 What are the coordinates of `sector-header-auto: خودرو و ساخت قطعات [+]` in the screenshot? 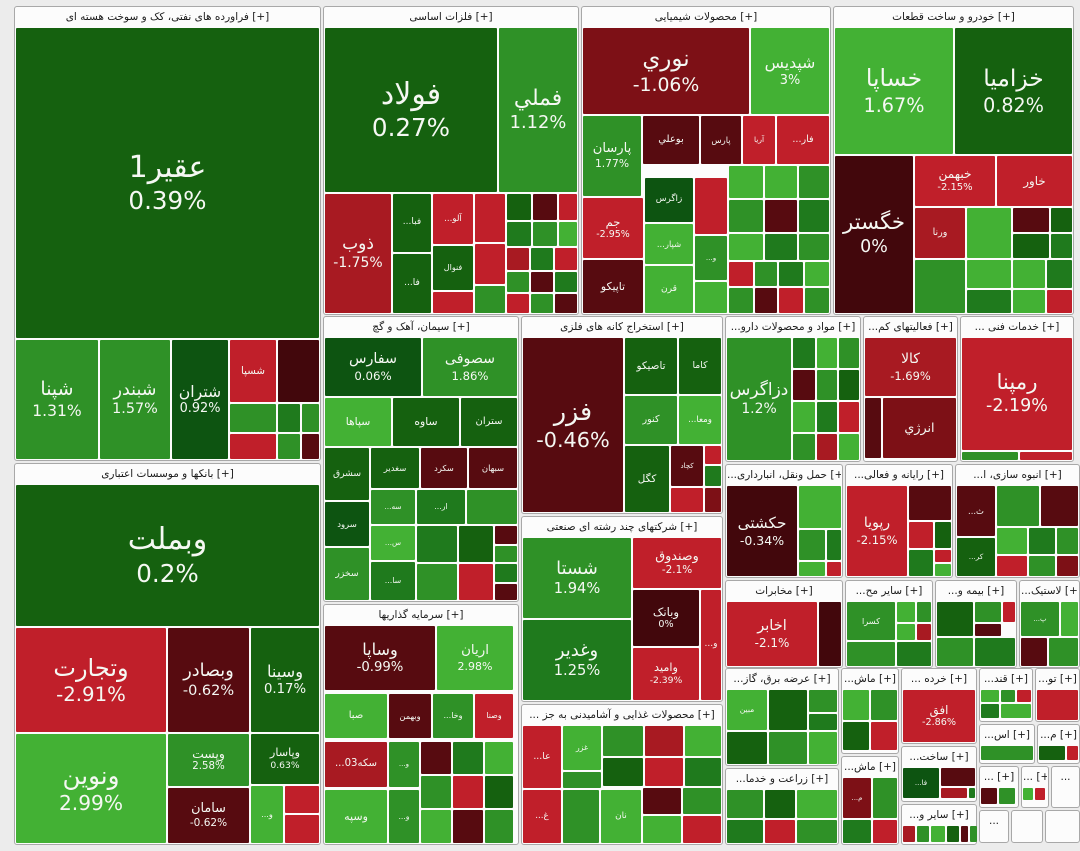 It's located at (953, 17).